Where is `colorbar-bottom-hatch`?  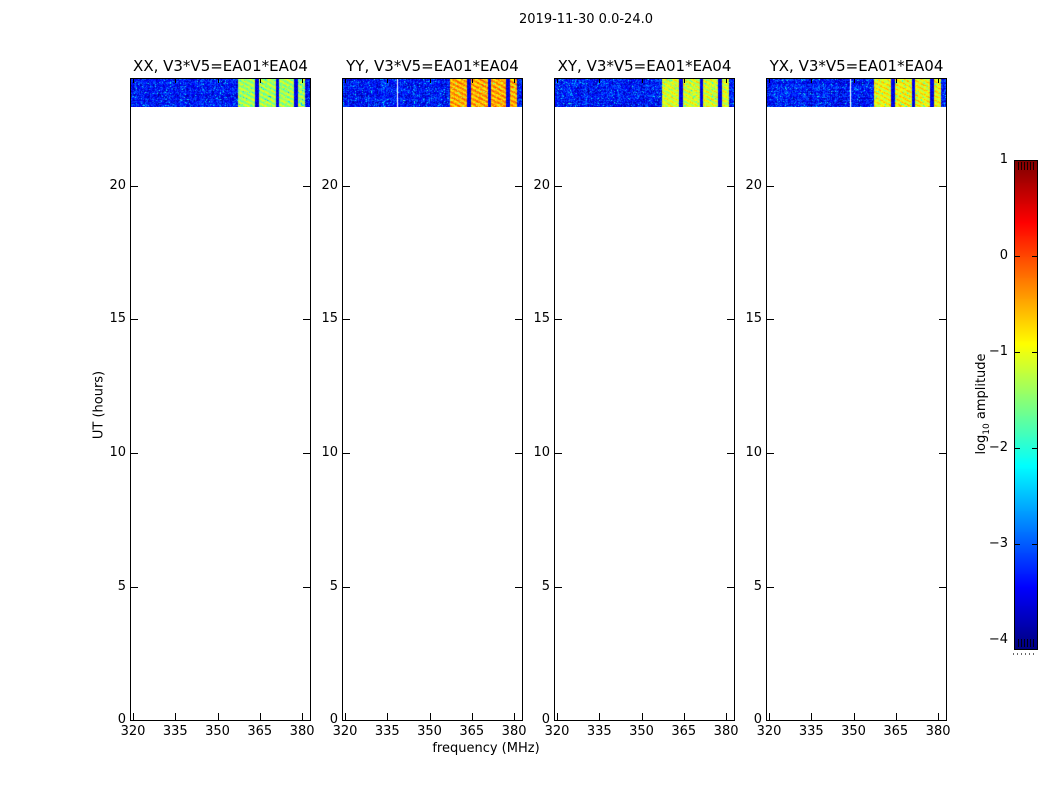
colorbar-bottom-hatch is located at coordinates (1026, 643).